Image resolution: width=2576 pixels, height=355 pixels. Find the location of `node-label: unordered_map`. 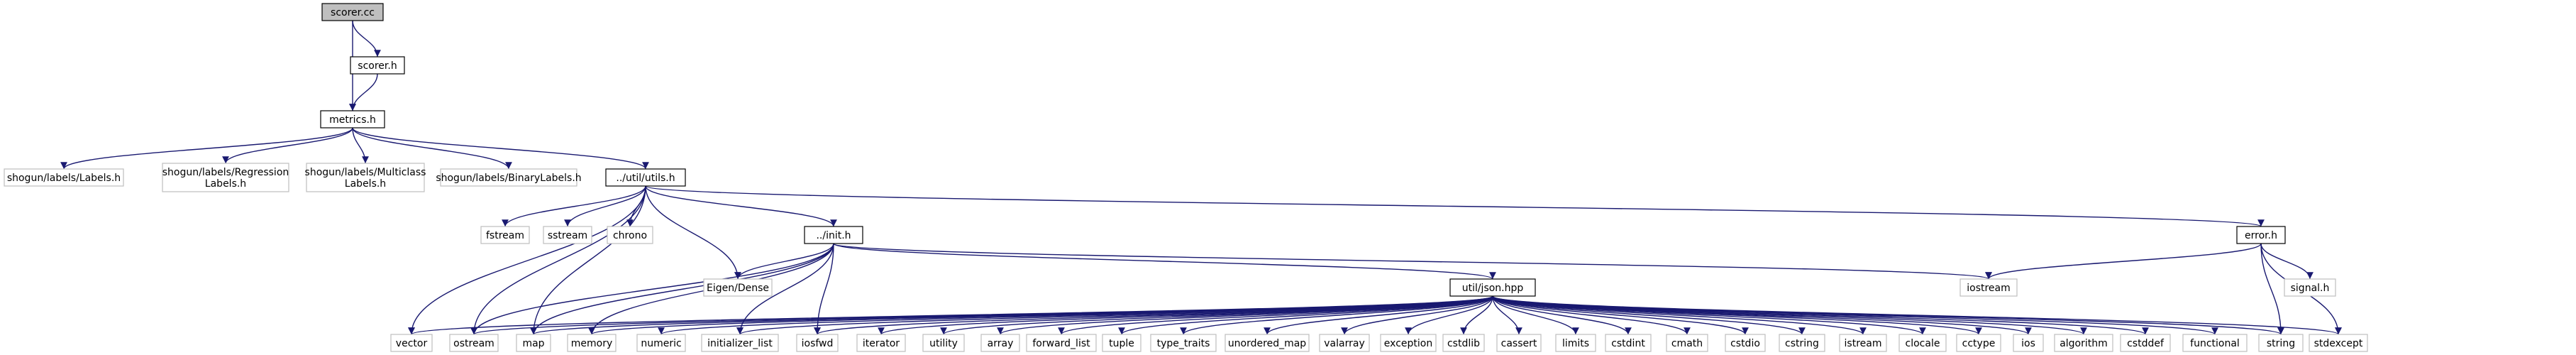

node-label: unordered_map is located at coordinates (1267, 343).